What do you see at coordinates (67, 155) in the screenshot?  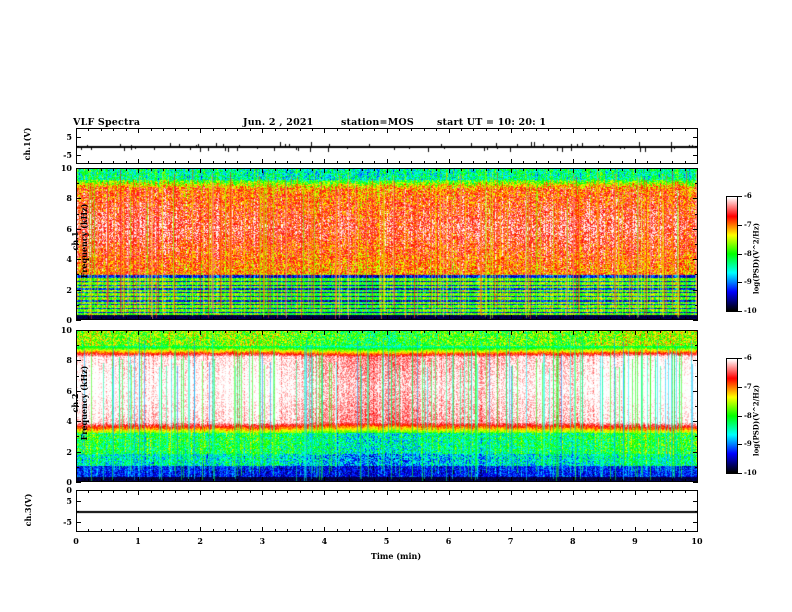 I see `ch1-voltage-label: -5` at bounding box center [67, 155].